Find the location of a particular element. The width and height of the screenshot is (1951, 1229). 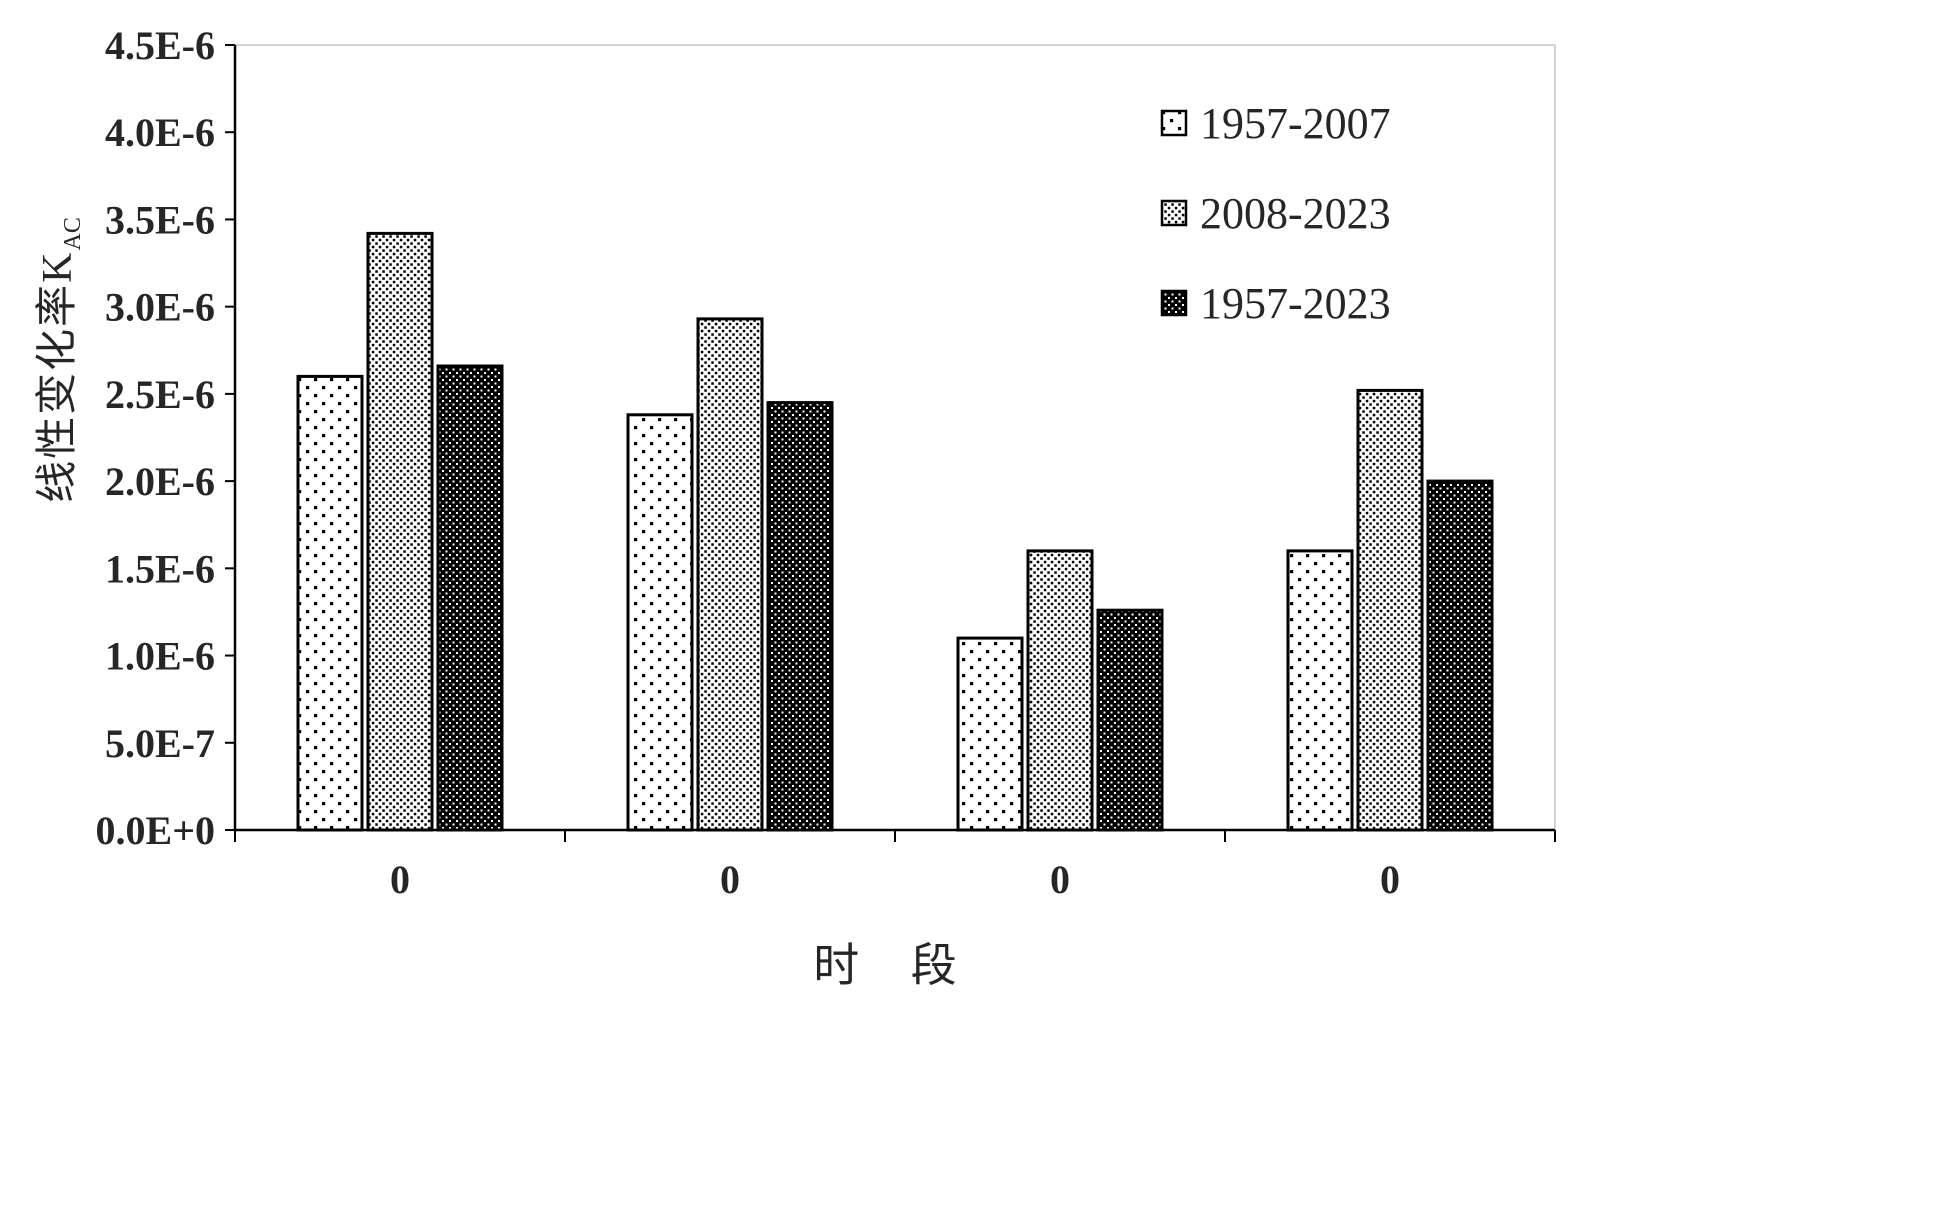

legend-item: 1957-2007 is located at coordinates (1275, 123).